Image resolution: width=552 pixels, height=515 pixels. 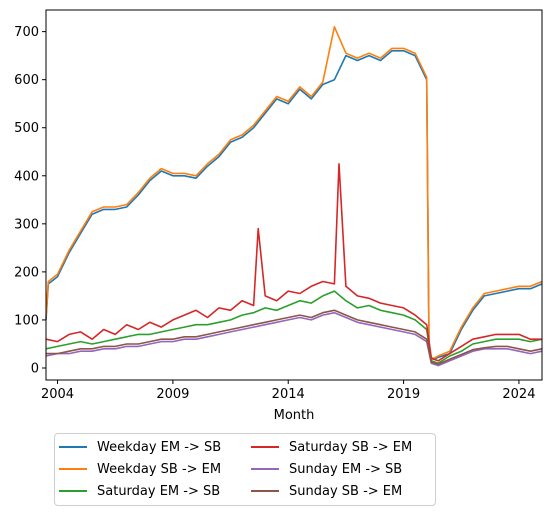 What do you see at coordinates (346, 469) in the screenshot?
I see `legend-label: Sunday EM -> SB` at bounding box center [346, 469].